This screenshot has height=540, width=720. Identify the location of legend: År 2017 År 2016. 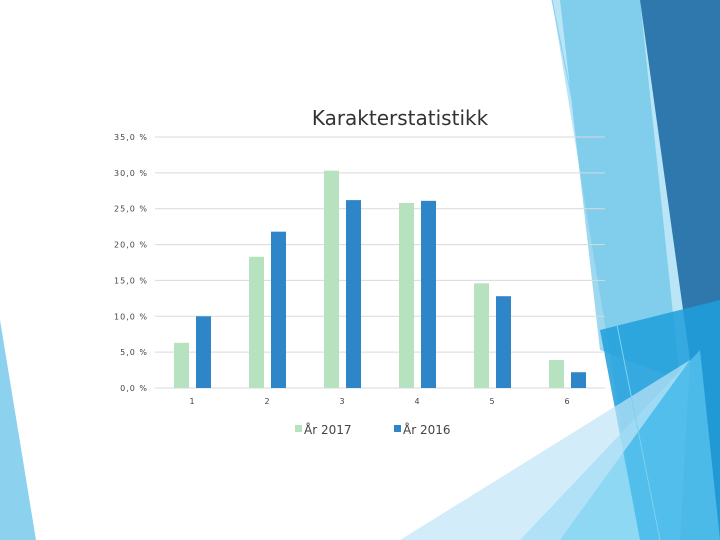
(373, 429).